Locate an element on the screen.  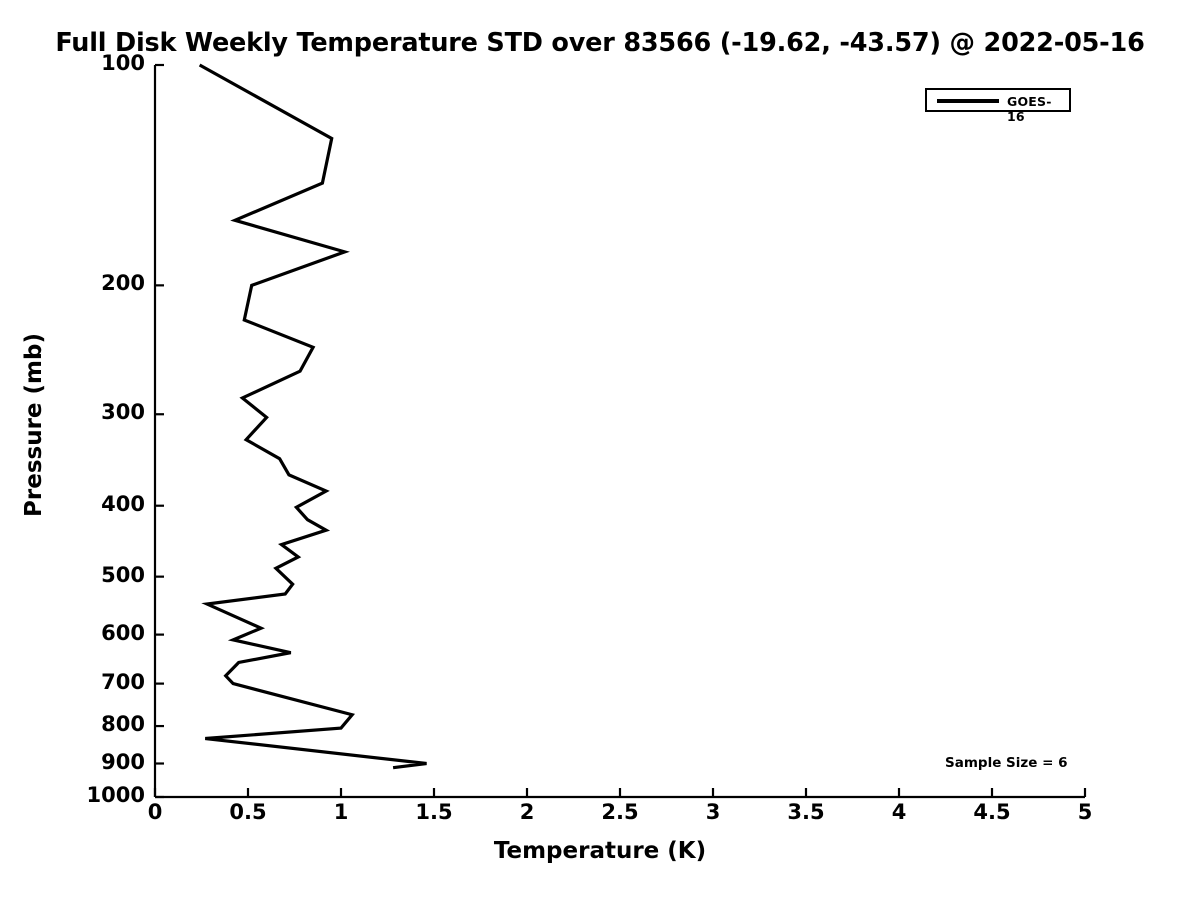
y-tick-label: 400 is located at coordinates (123, 503).